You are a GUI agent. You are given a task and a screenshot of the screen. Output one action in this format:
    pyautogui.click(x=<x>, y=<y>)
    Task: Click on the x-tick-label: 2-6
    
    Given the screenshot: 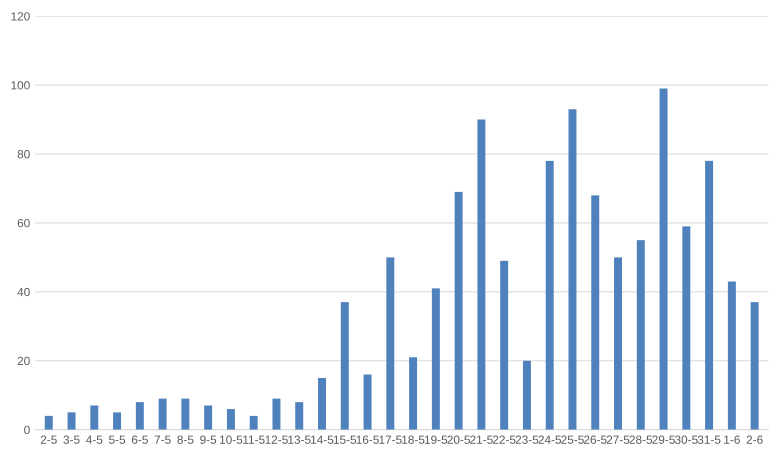 What is the action you would take?
    pyautogui.click(x=754, y=440)
    